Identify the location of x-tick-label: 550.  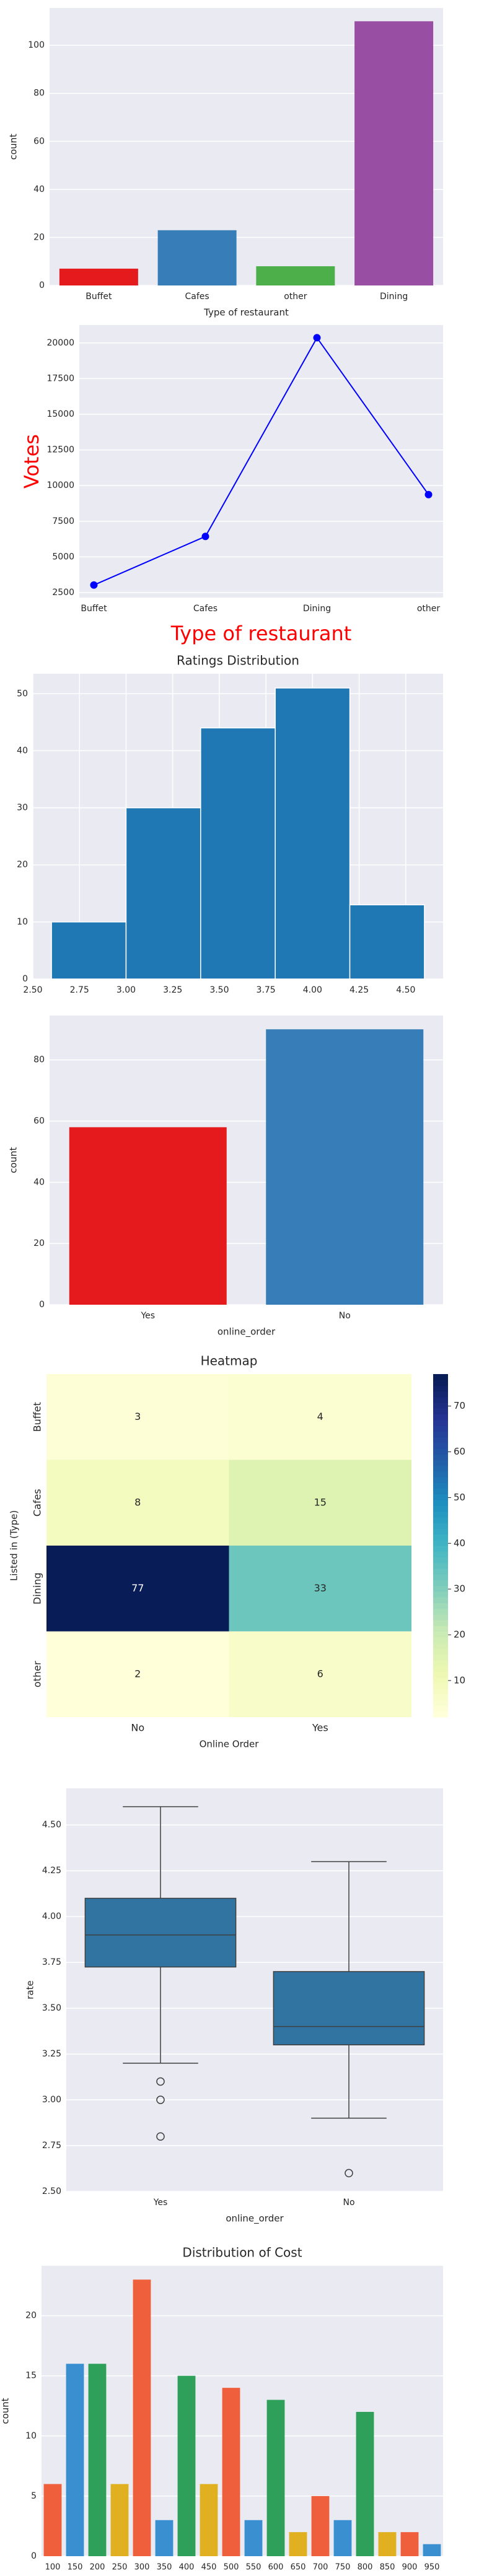
(254, 2567).